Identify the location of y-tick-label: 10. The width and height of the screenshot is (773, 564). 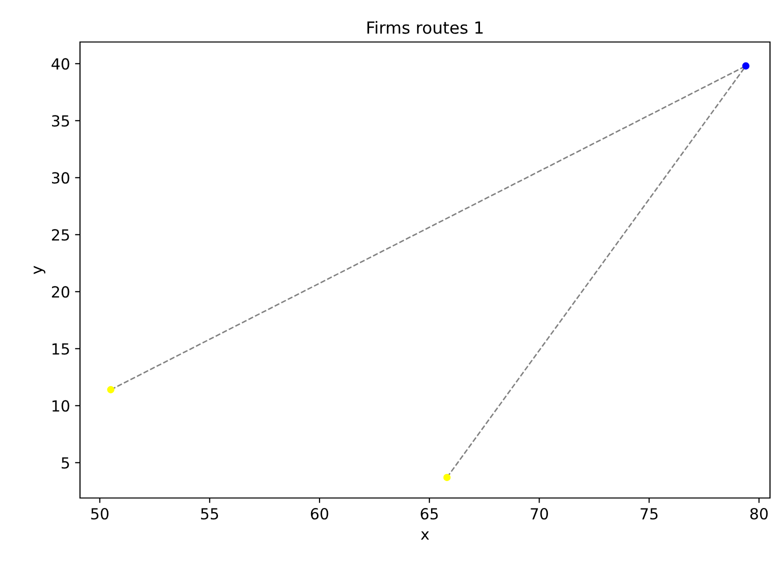
(61, 406).